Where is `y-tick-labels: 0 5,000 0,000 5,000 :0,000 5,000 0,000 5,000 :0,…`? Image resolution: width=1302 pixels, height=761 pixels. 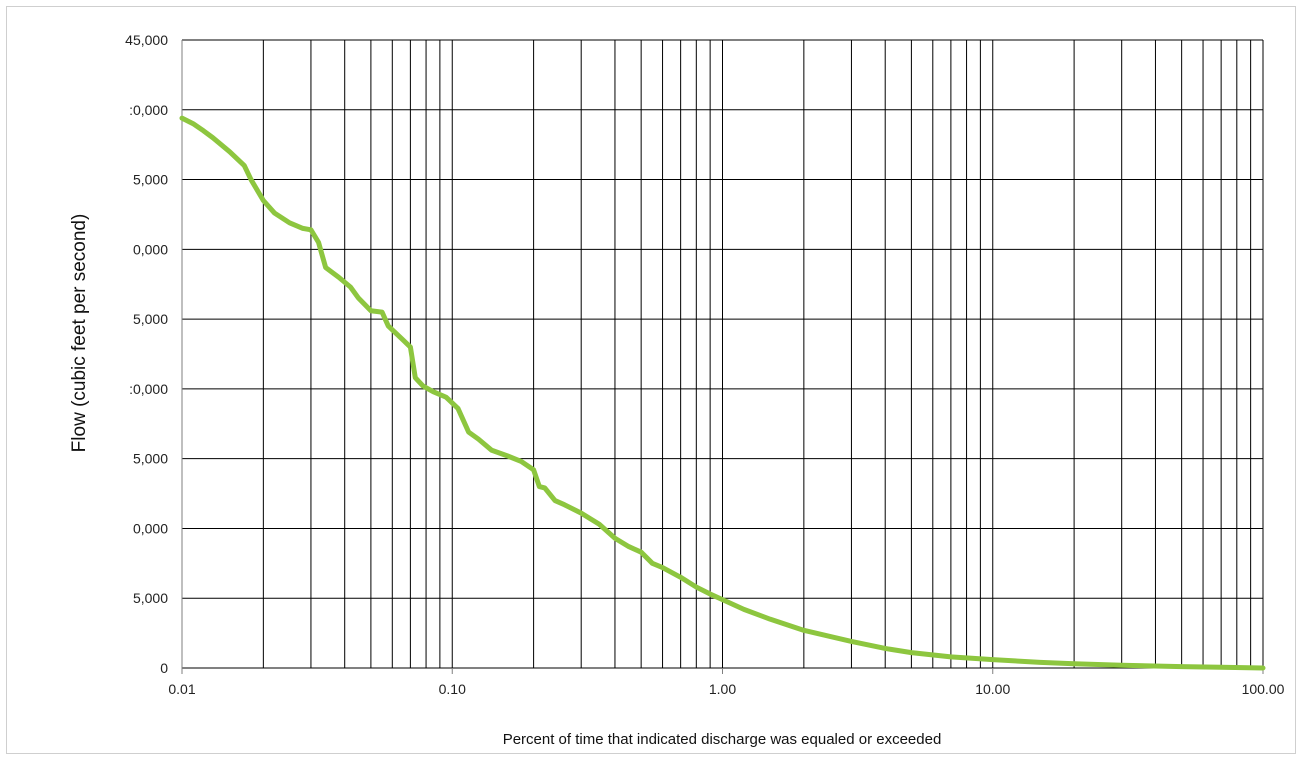 y-tick-labels: 0 5,000 0,000 5,000 :0,000 5,000 0,000 5,000 :0,… is located at coordinates (146, 354).